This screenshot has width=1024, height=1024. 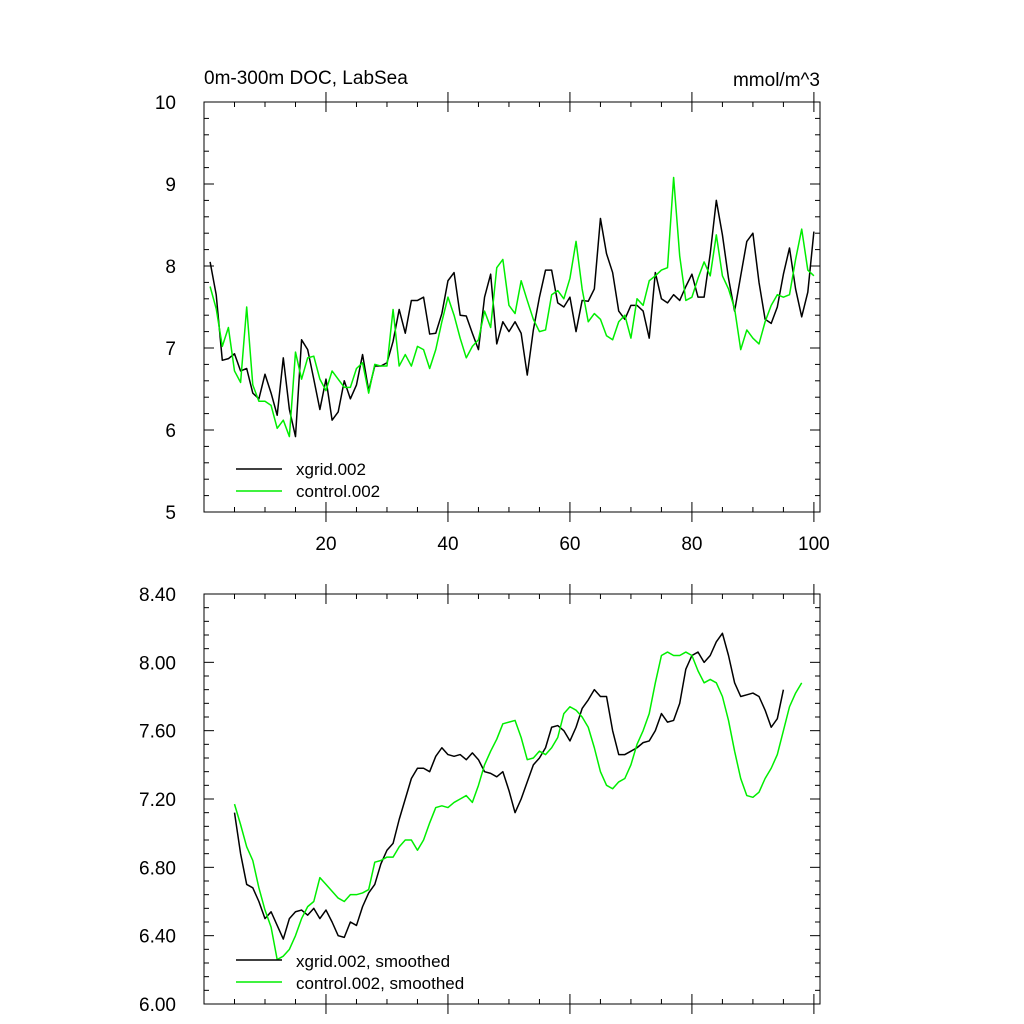 I want to click on bottom-y-tick-label: 7.20, so click(x=157, y=800).